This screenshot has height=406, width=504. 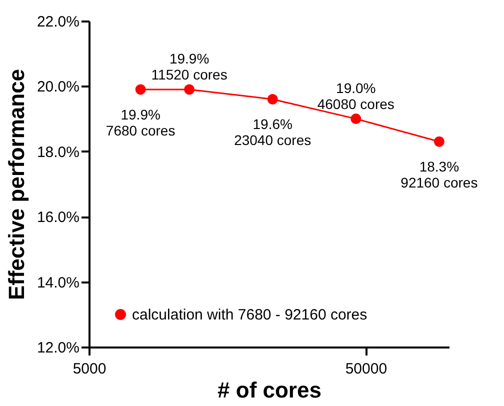 I want to click on y-axis-title: Effective performance, so click(x=16, y=184).